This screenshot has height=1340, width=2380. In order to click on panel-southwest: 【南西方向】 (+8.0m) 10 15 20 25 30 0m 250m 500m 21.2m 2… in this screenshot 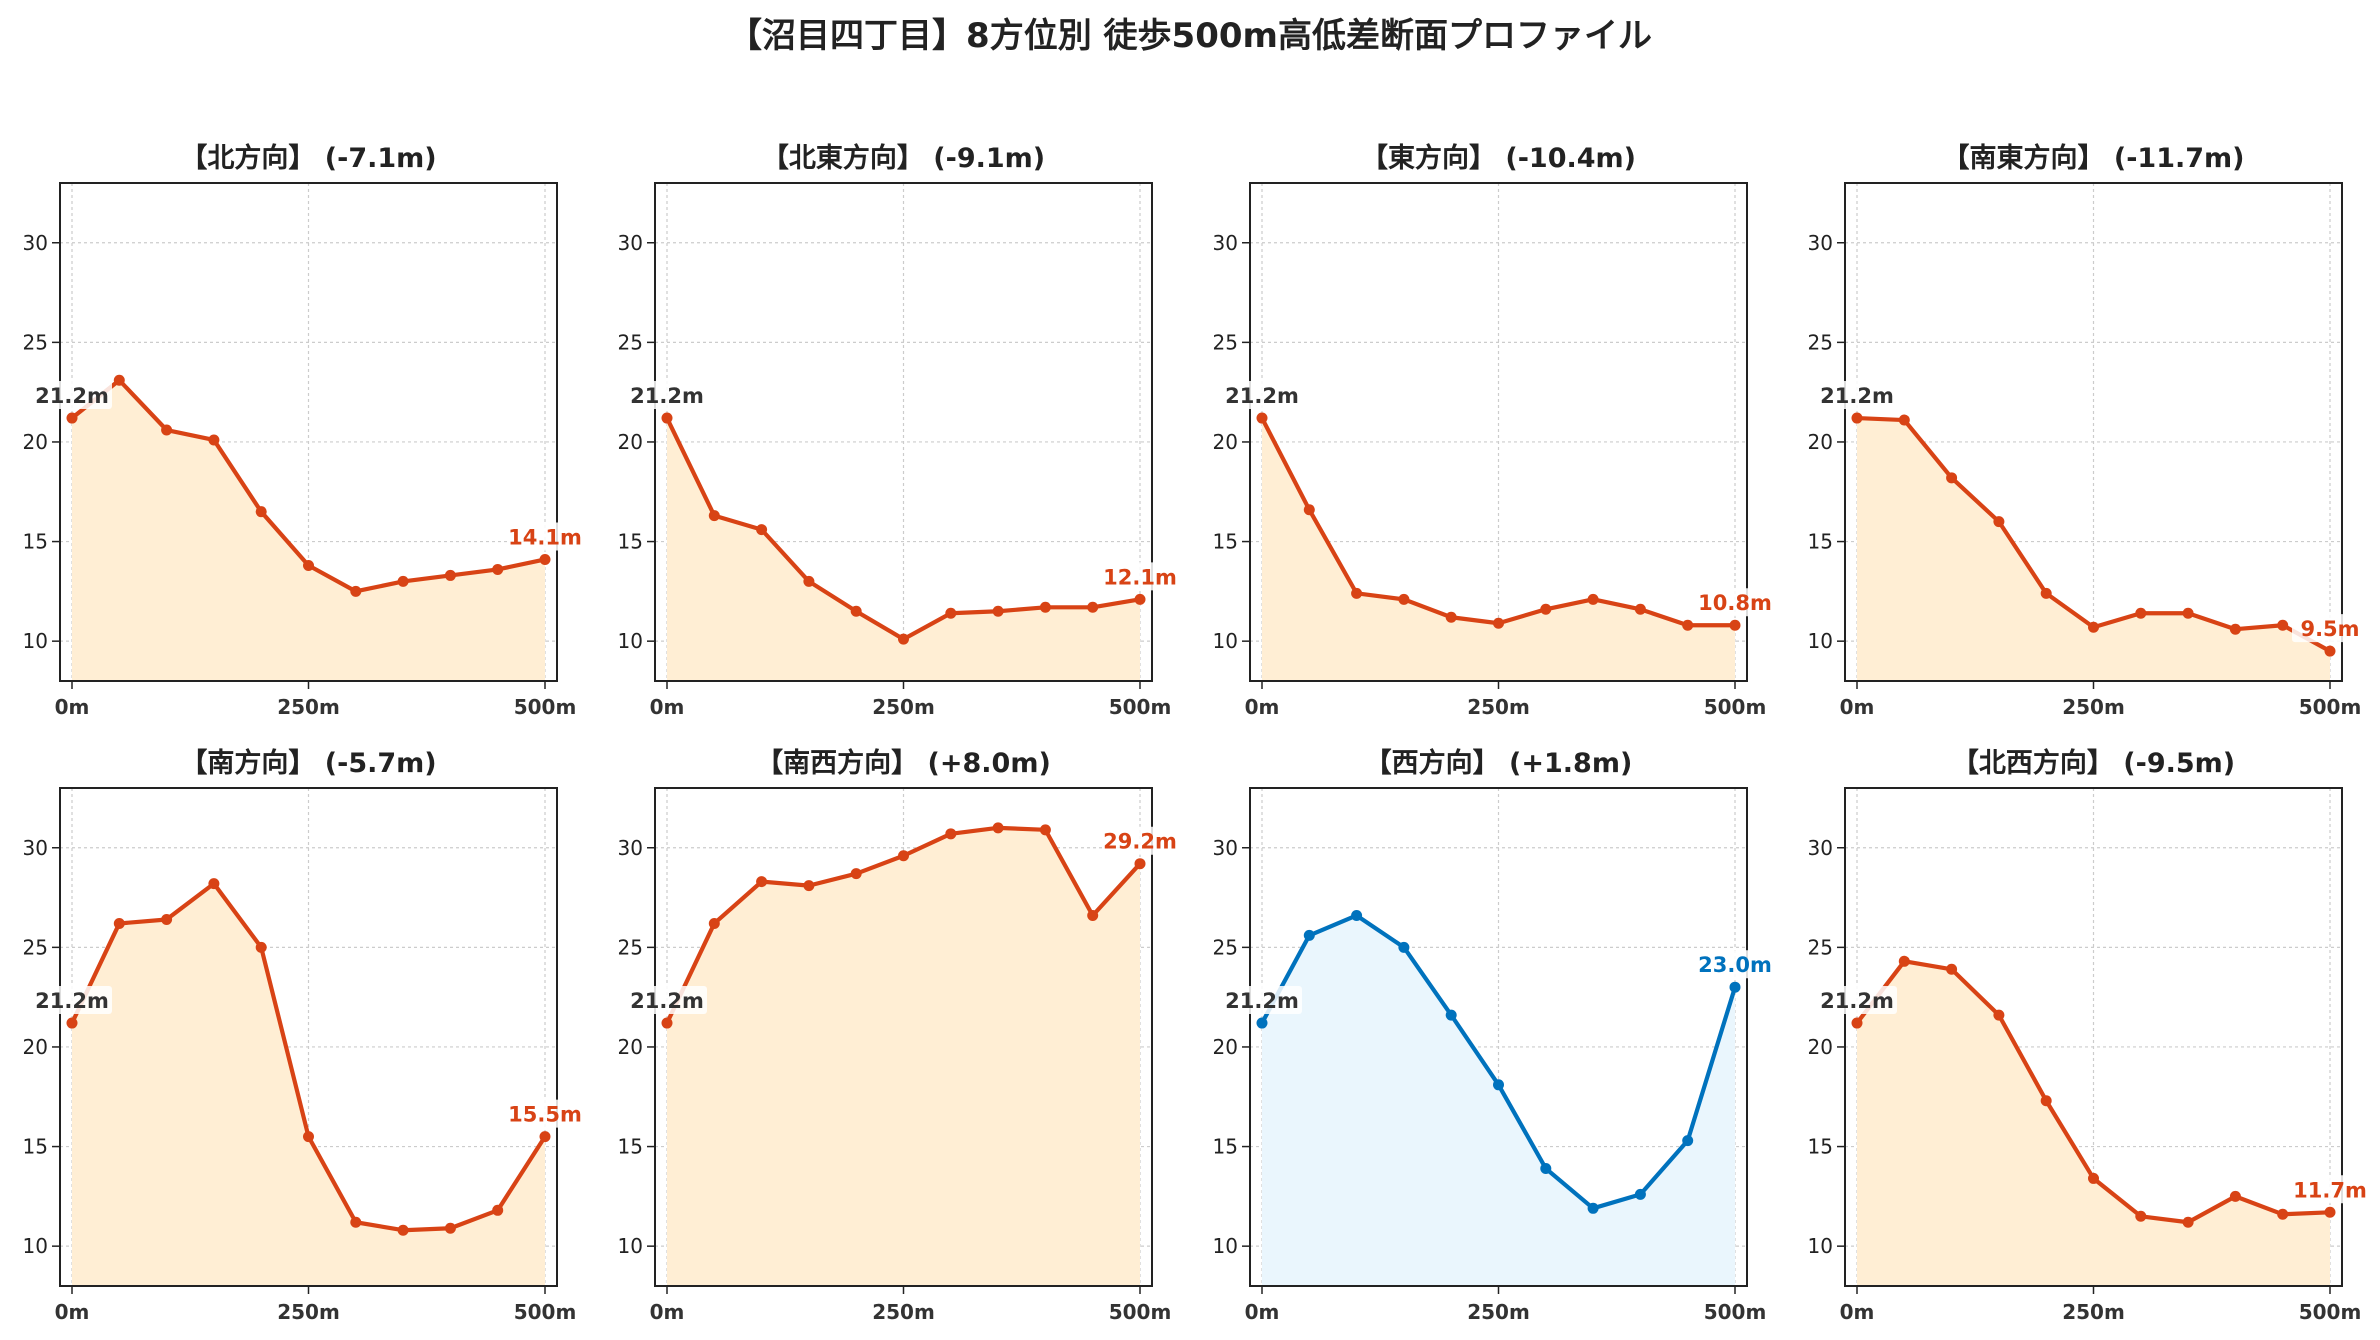, I will do `click(899, 1035)`.